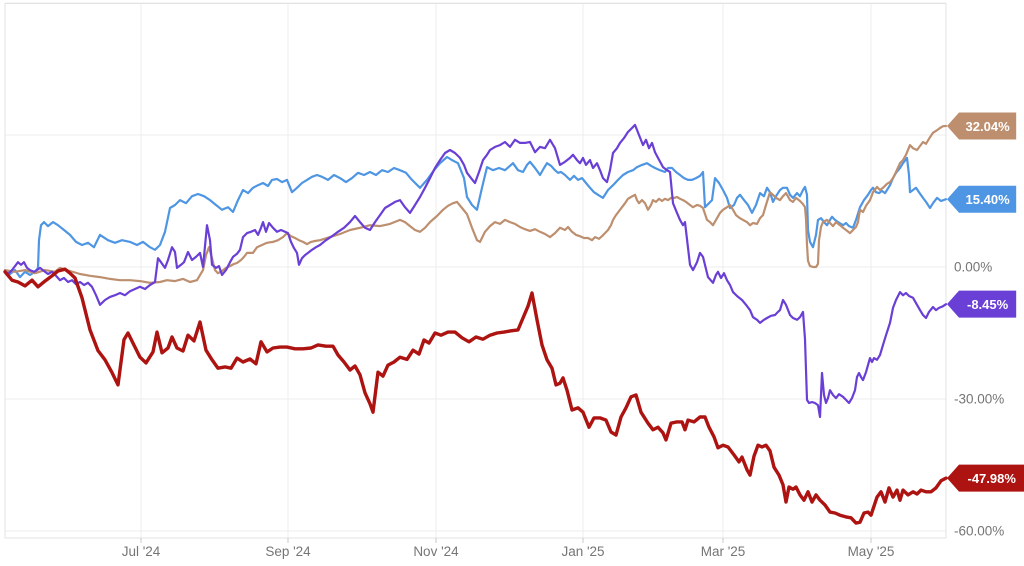  I want to click on value-tag-tan: 32.04%, so click(982, 126).